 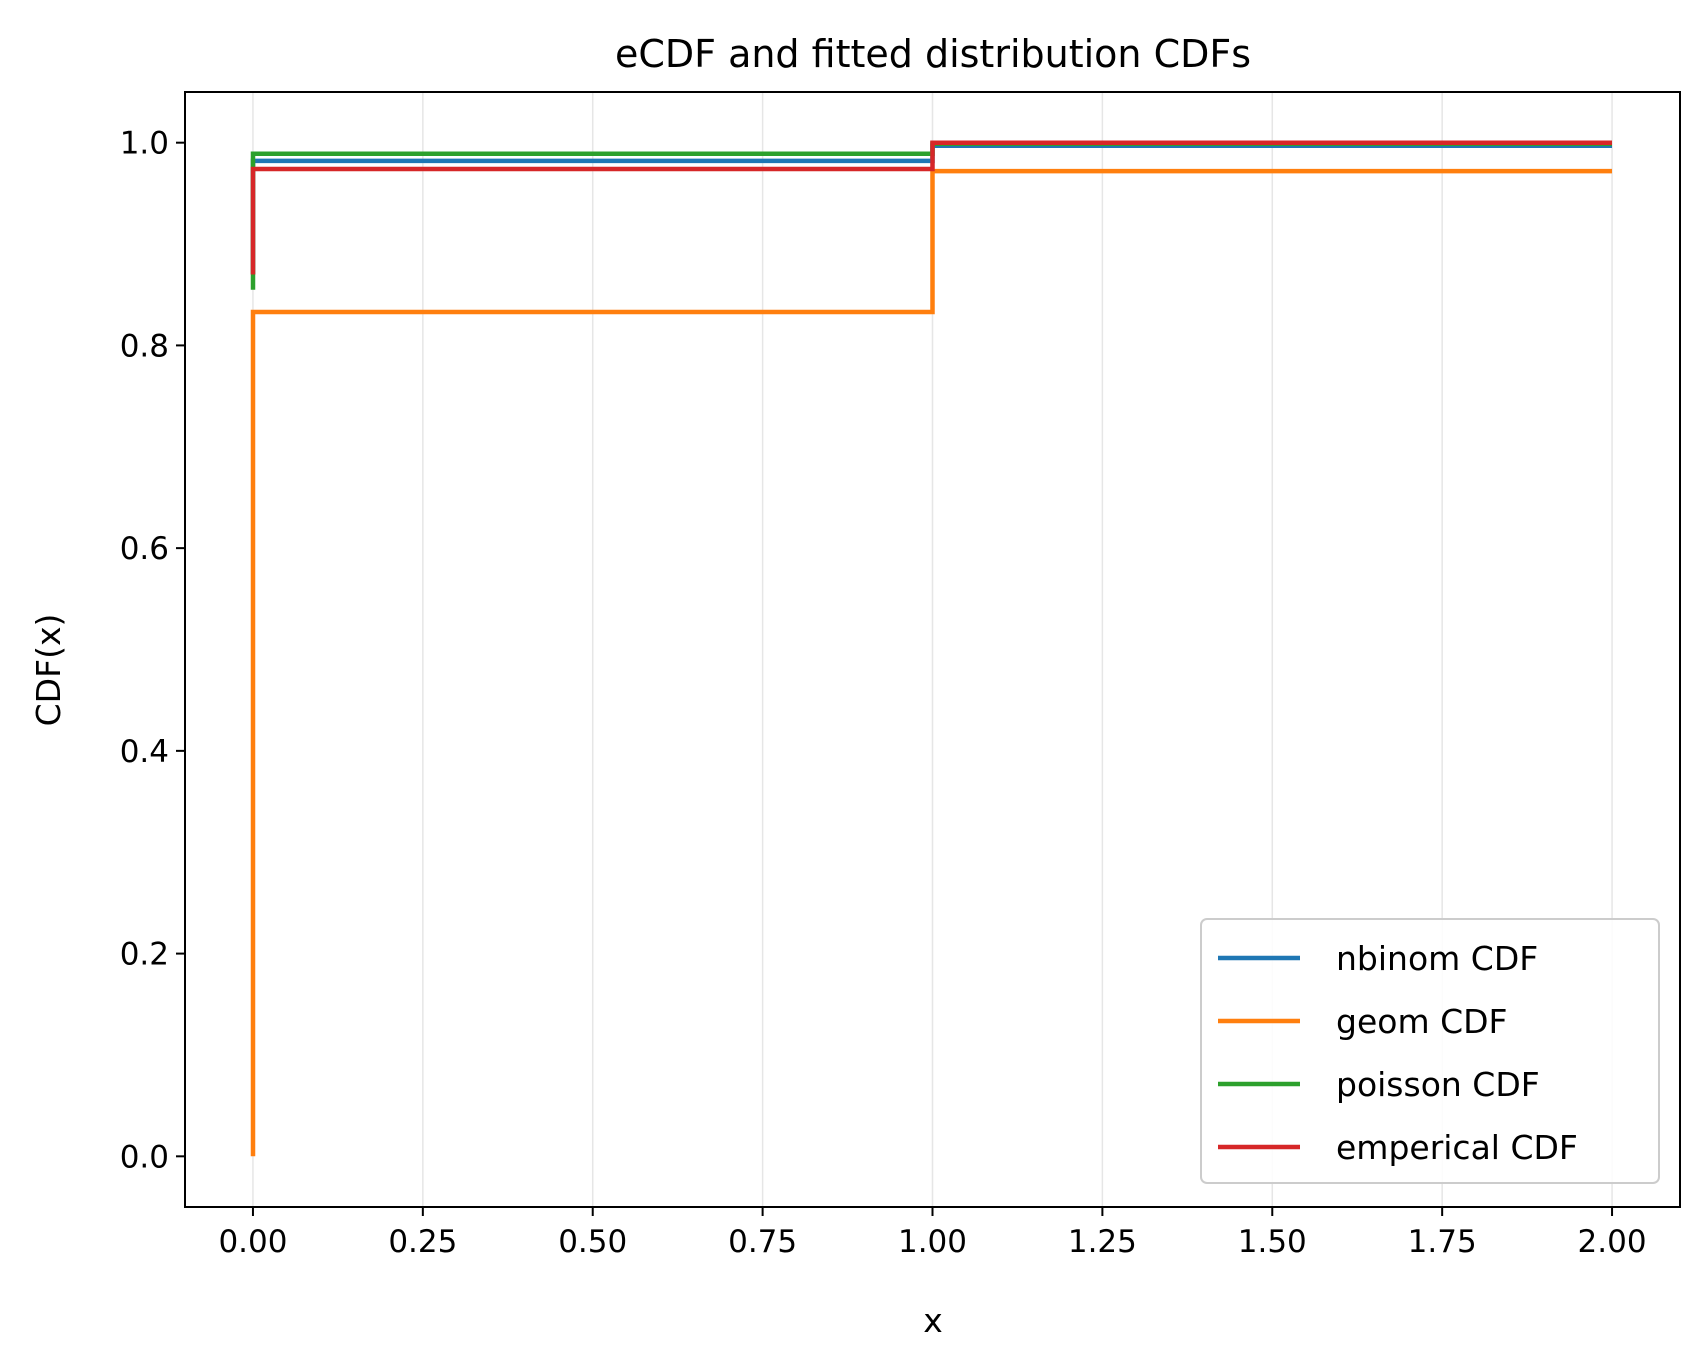 I want to click on x-axis-label: x, so click(x=933, y=1320).